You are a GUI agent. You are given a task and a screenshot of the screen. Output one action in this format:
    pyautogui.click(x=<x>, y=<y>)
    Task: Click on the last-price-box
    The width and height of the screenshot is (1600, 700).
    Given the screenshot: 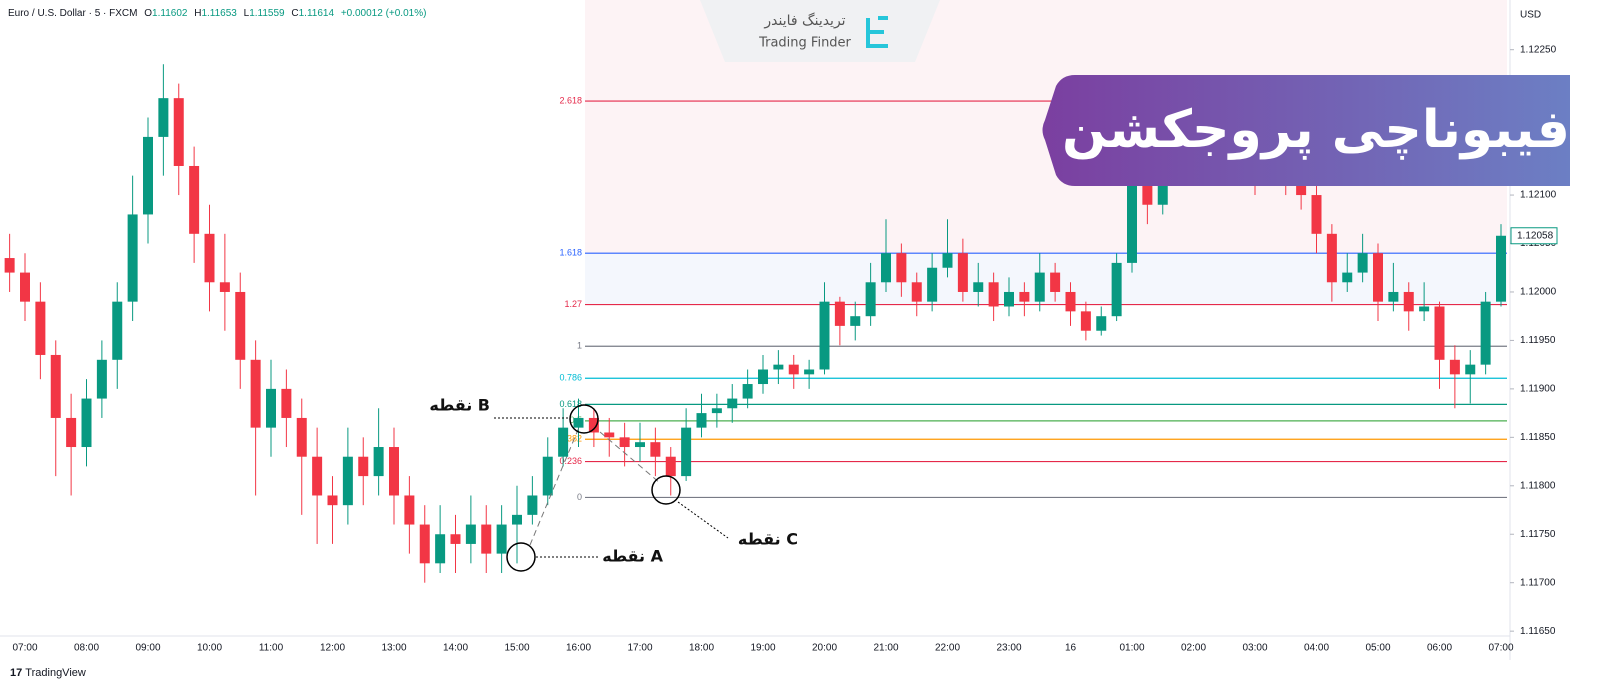 What is the action you would take?
    pyautogui.click(x=1534, y=236)
    